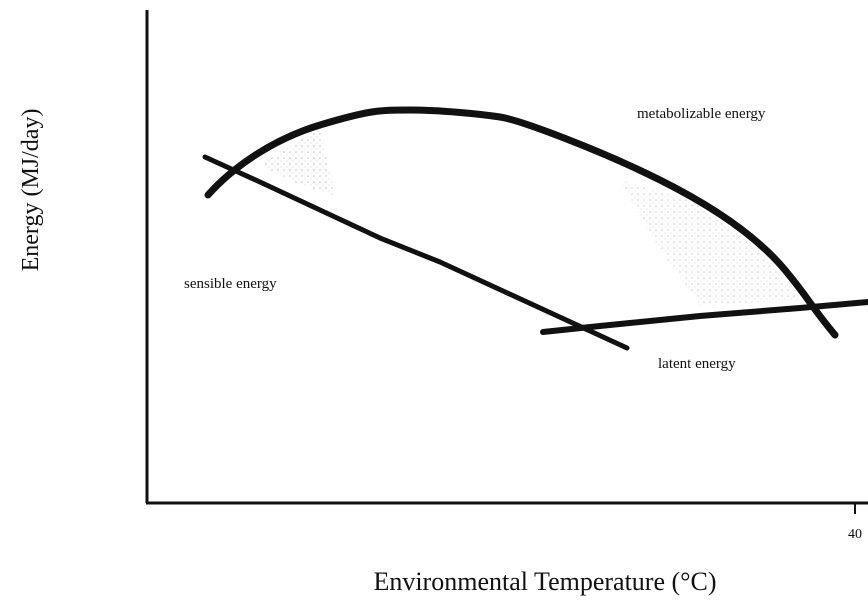 Image resolution: width=868 pixels, height=605 pixels. I want to click on metabolizable-label: metabolizable energy, so click(701, 114).